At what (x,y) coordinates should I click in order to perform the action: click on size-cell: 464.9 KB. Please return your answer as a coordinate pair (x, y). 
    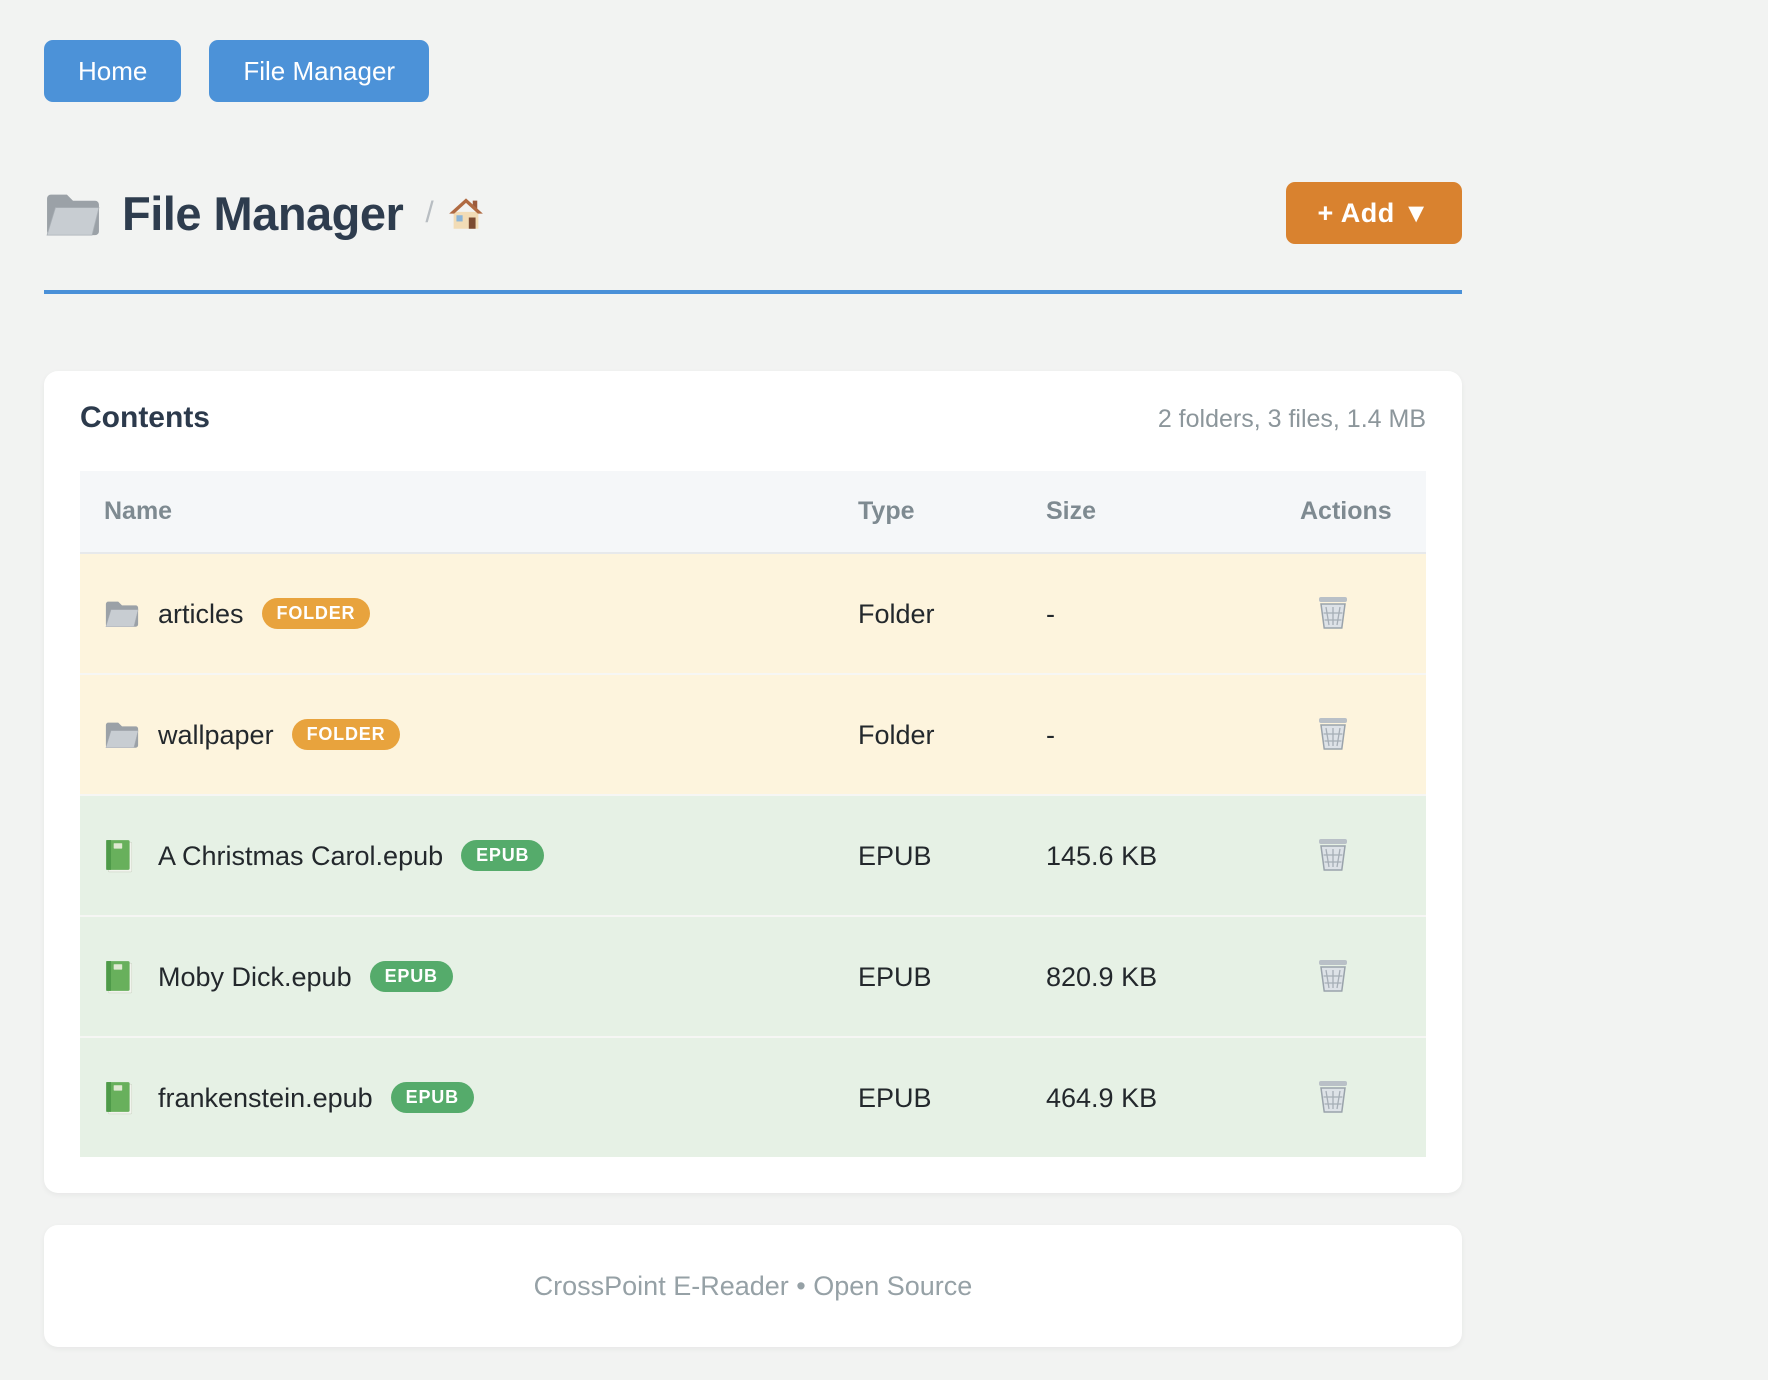
    Looking at the image, I should click on (1102, 1097).